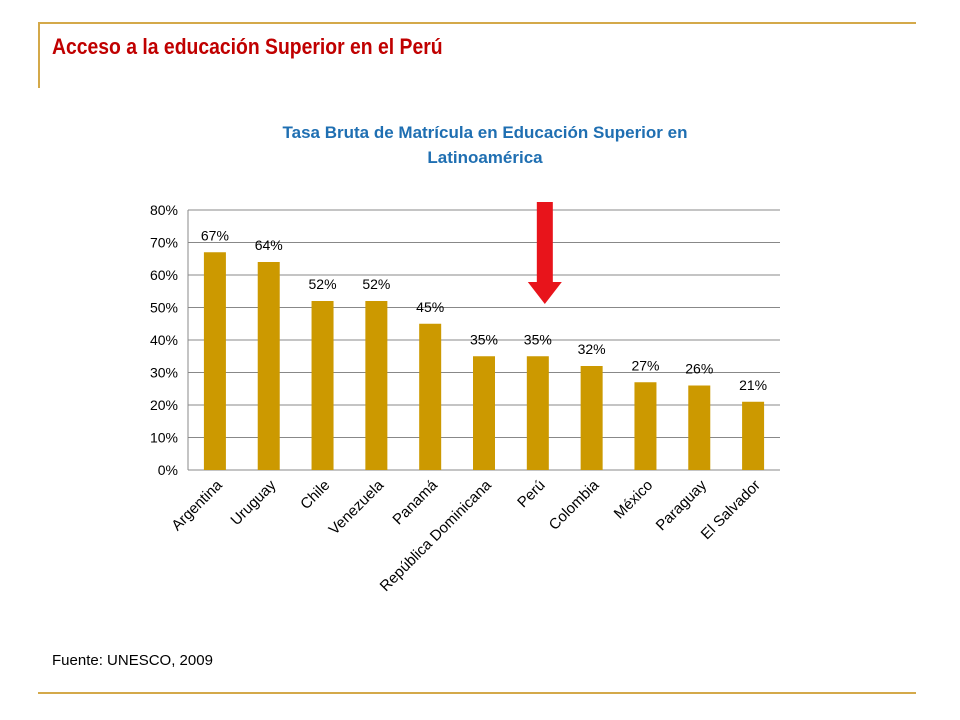 The width and height of the screenshot is (960, 720). I want to click on category-label: México, so click(634, 500).